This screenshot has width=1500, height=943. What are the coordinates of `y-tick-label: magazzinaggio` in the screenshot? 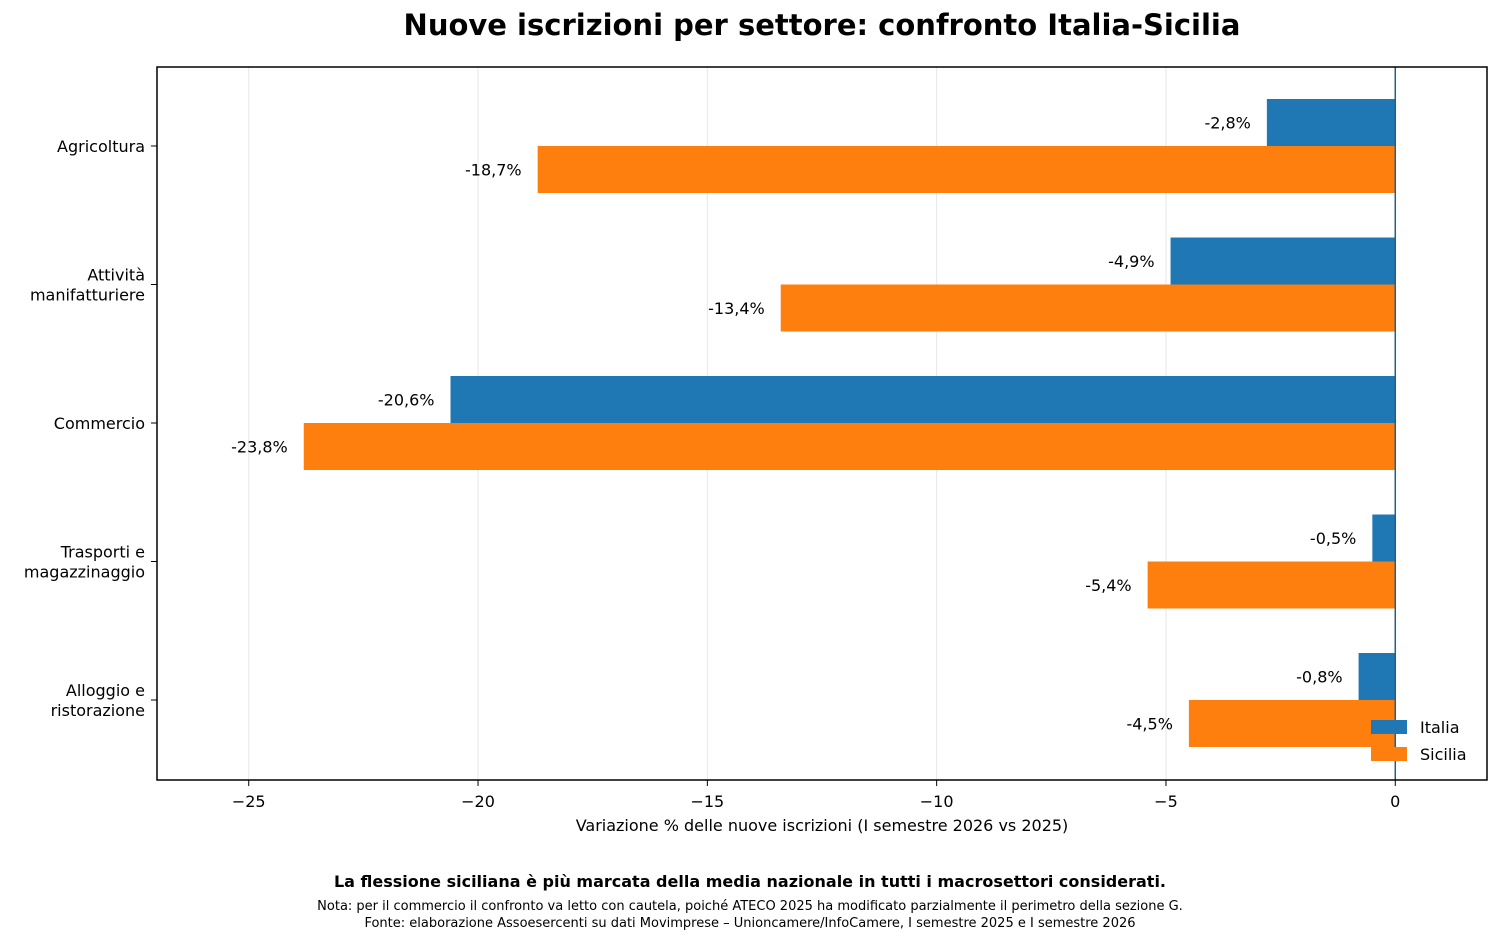 It's located at (84, 572).